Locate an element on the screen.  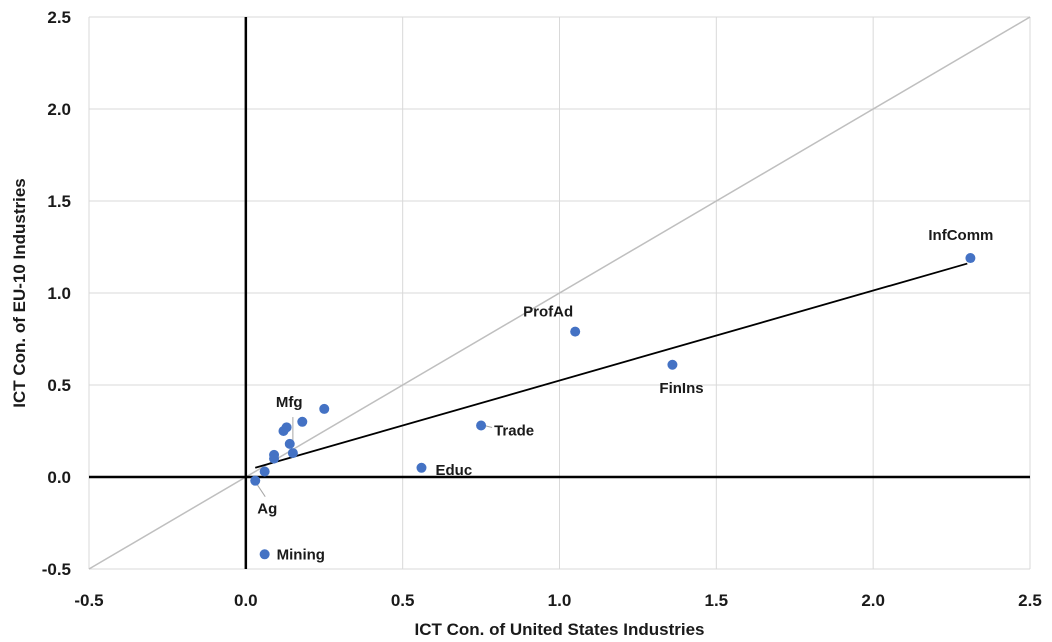
x-tick-labels: -0.5 0.0 0.5 1.0 1.5 2.0 2.5 is located at coordinates (557, 600).